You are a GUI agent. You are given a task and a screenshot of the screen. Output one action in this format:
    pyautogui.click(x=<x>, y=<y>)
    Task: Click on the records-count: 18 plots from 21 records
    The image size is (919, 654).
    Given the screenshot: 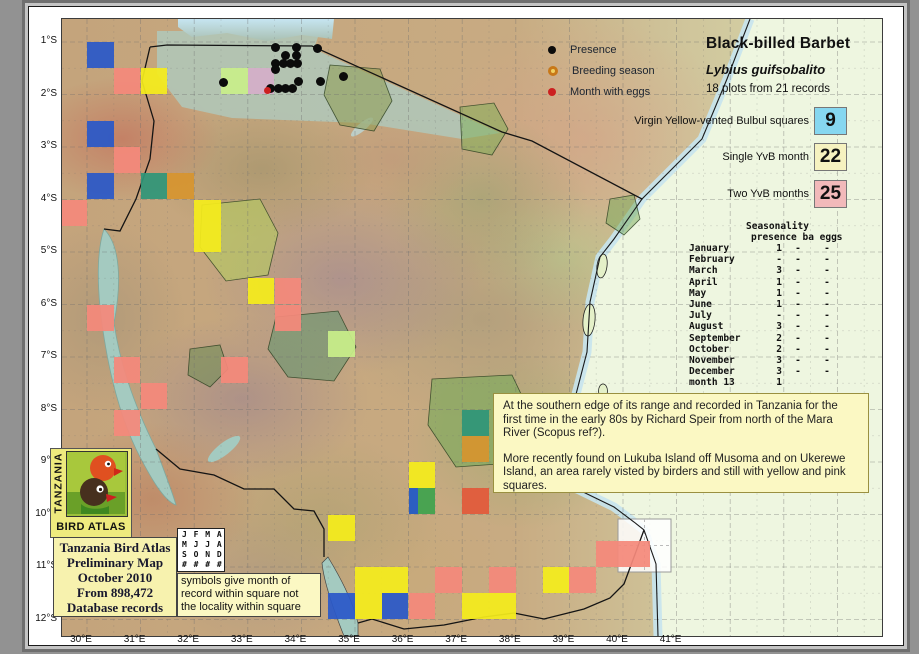 What is the action you would take?
    pyautogui.click(x=768, y=89)
    